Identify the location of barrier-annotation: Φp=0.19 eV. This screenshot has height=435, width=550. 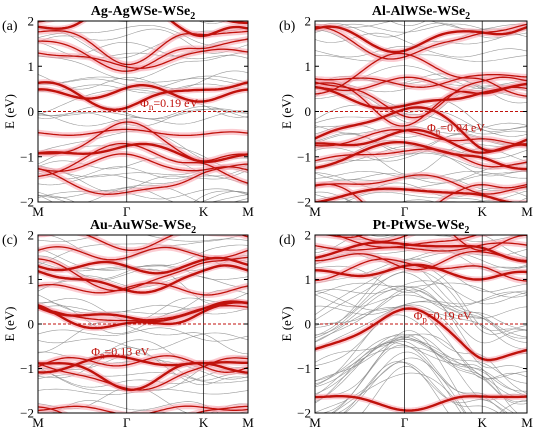
(443, 317).